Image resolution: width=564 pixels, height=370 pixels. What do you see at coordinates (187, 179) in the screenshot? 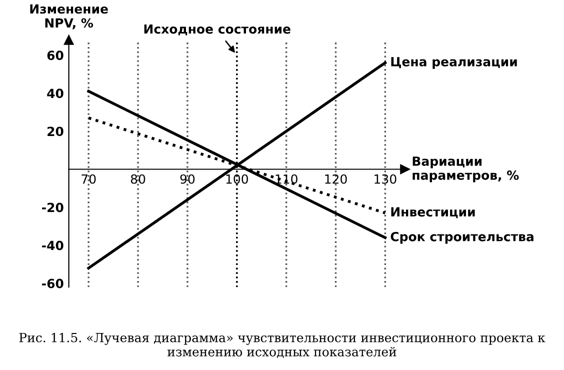
I see `x-tick-label: 90` at bounding box center [187, 179].